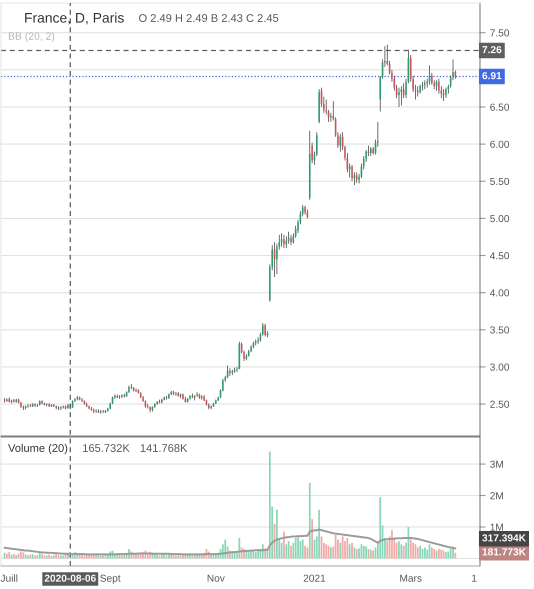  Describe the element at coordinates (500, 107) in the screenshot. I see `y-tick-label: 6.50` at that location.